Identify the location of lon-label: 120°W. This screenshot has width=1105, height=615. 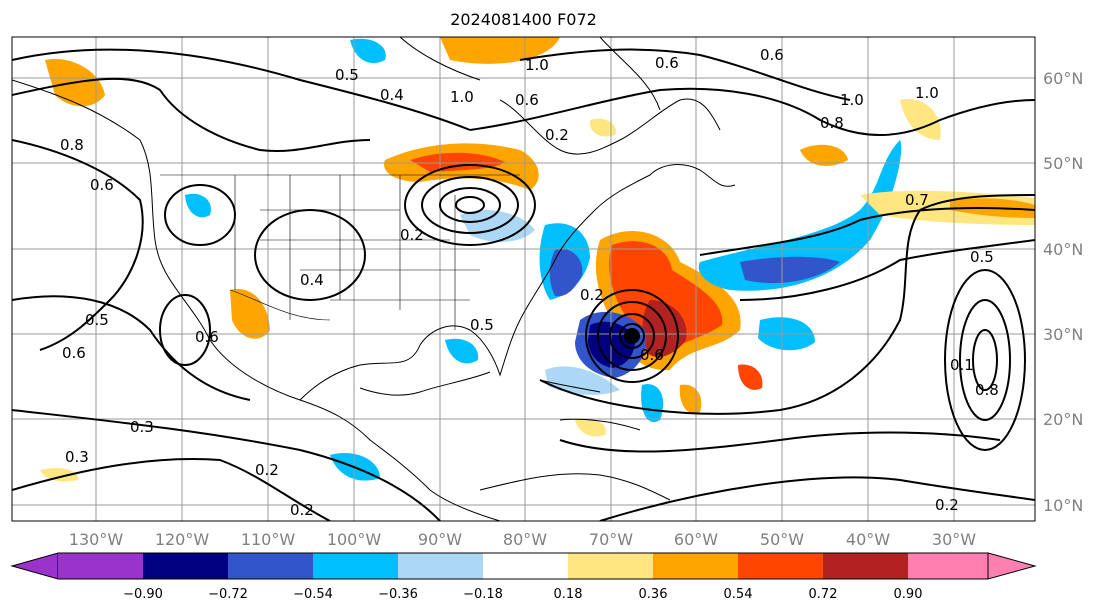
(182, 539).